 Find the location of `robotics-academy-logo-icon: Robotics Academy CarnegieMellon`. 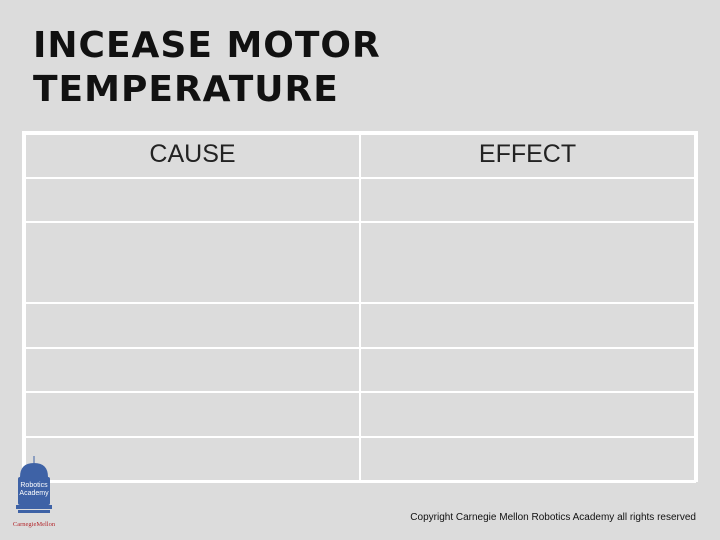

robotics-academy-logo-icon: Robotics Academy CarnegieMellon is located at coordinates (34, 492).